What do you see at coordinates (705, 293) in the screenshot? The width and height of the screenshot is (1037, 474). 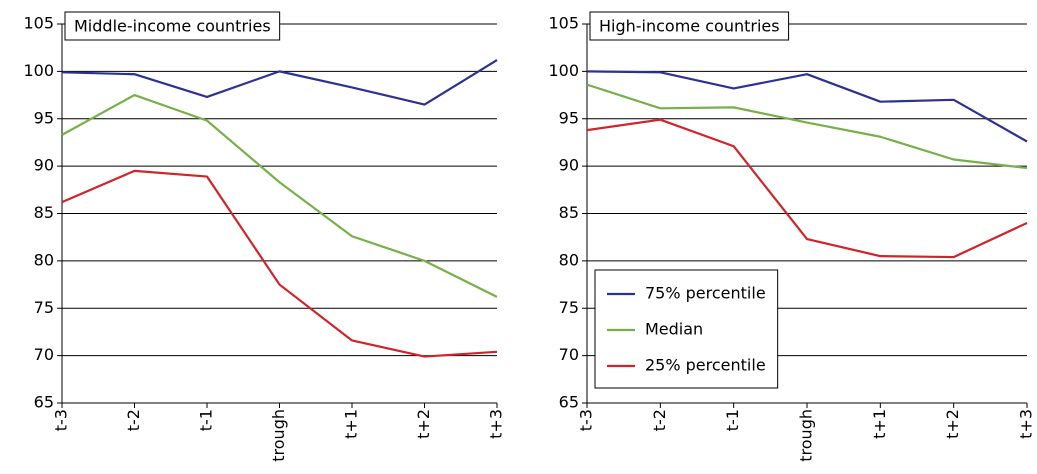 I see `legend-label: 75% percentile` at bounding box center [705, 293].